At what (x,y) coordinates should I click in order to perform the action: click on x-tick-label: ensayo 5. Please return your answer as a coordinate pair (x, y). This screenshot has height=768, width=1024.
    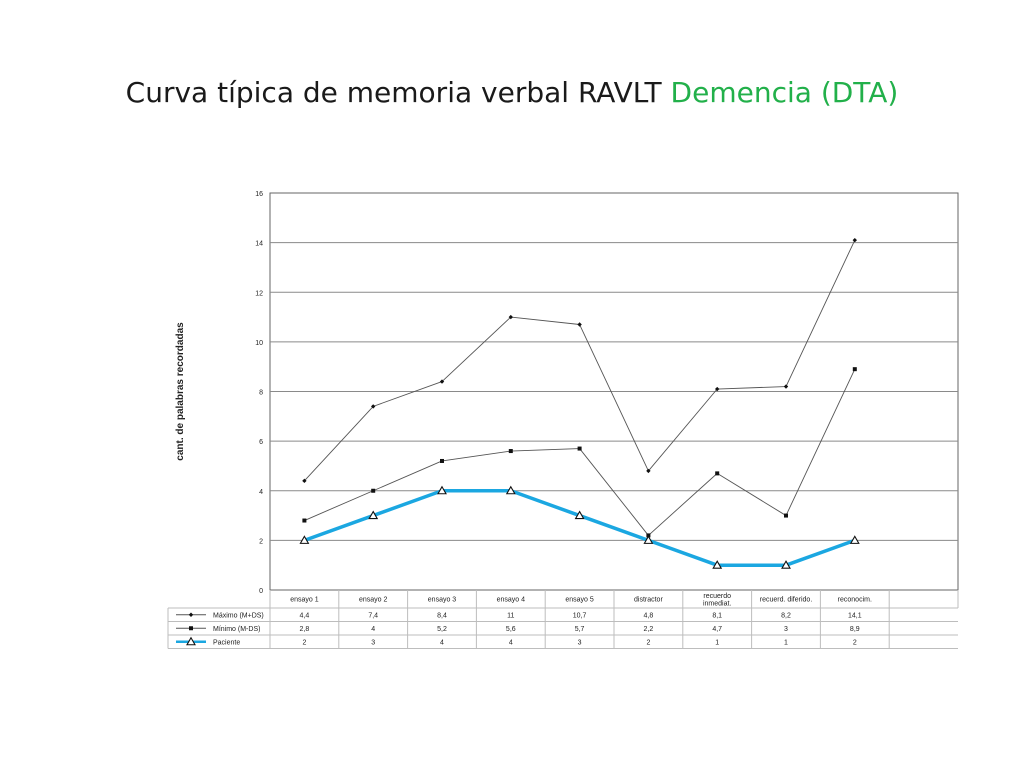
    Looking at the image, I should click on (579, 600).